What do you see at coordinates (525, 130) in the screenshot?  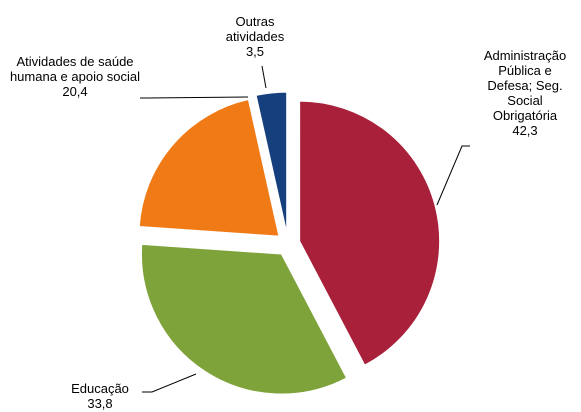 I see `value-label: 42,3` at bounding box center [525, 130].